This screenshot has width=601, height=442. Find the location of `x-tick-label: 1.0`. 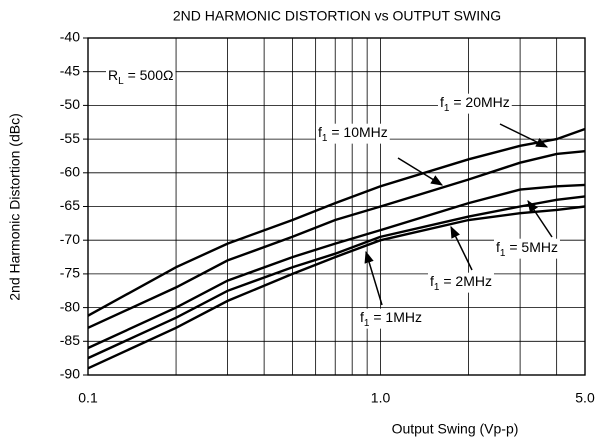

x-tick-label: 1.0 is located at coordinates (381, 398).